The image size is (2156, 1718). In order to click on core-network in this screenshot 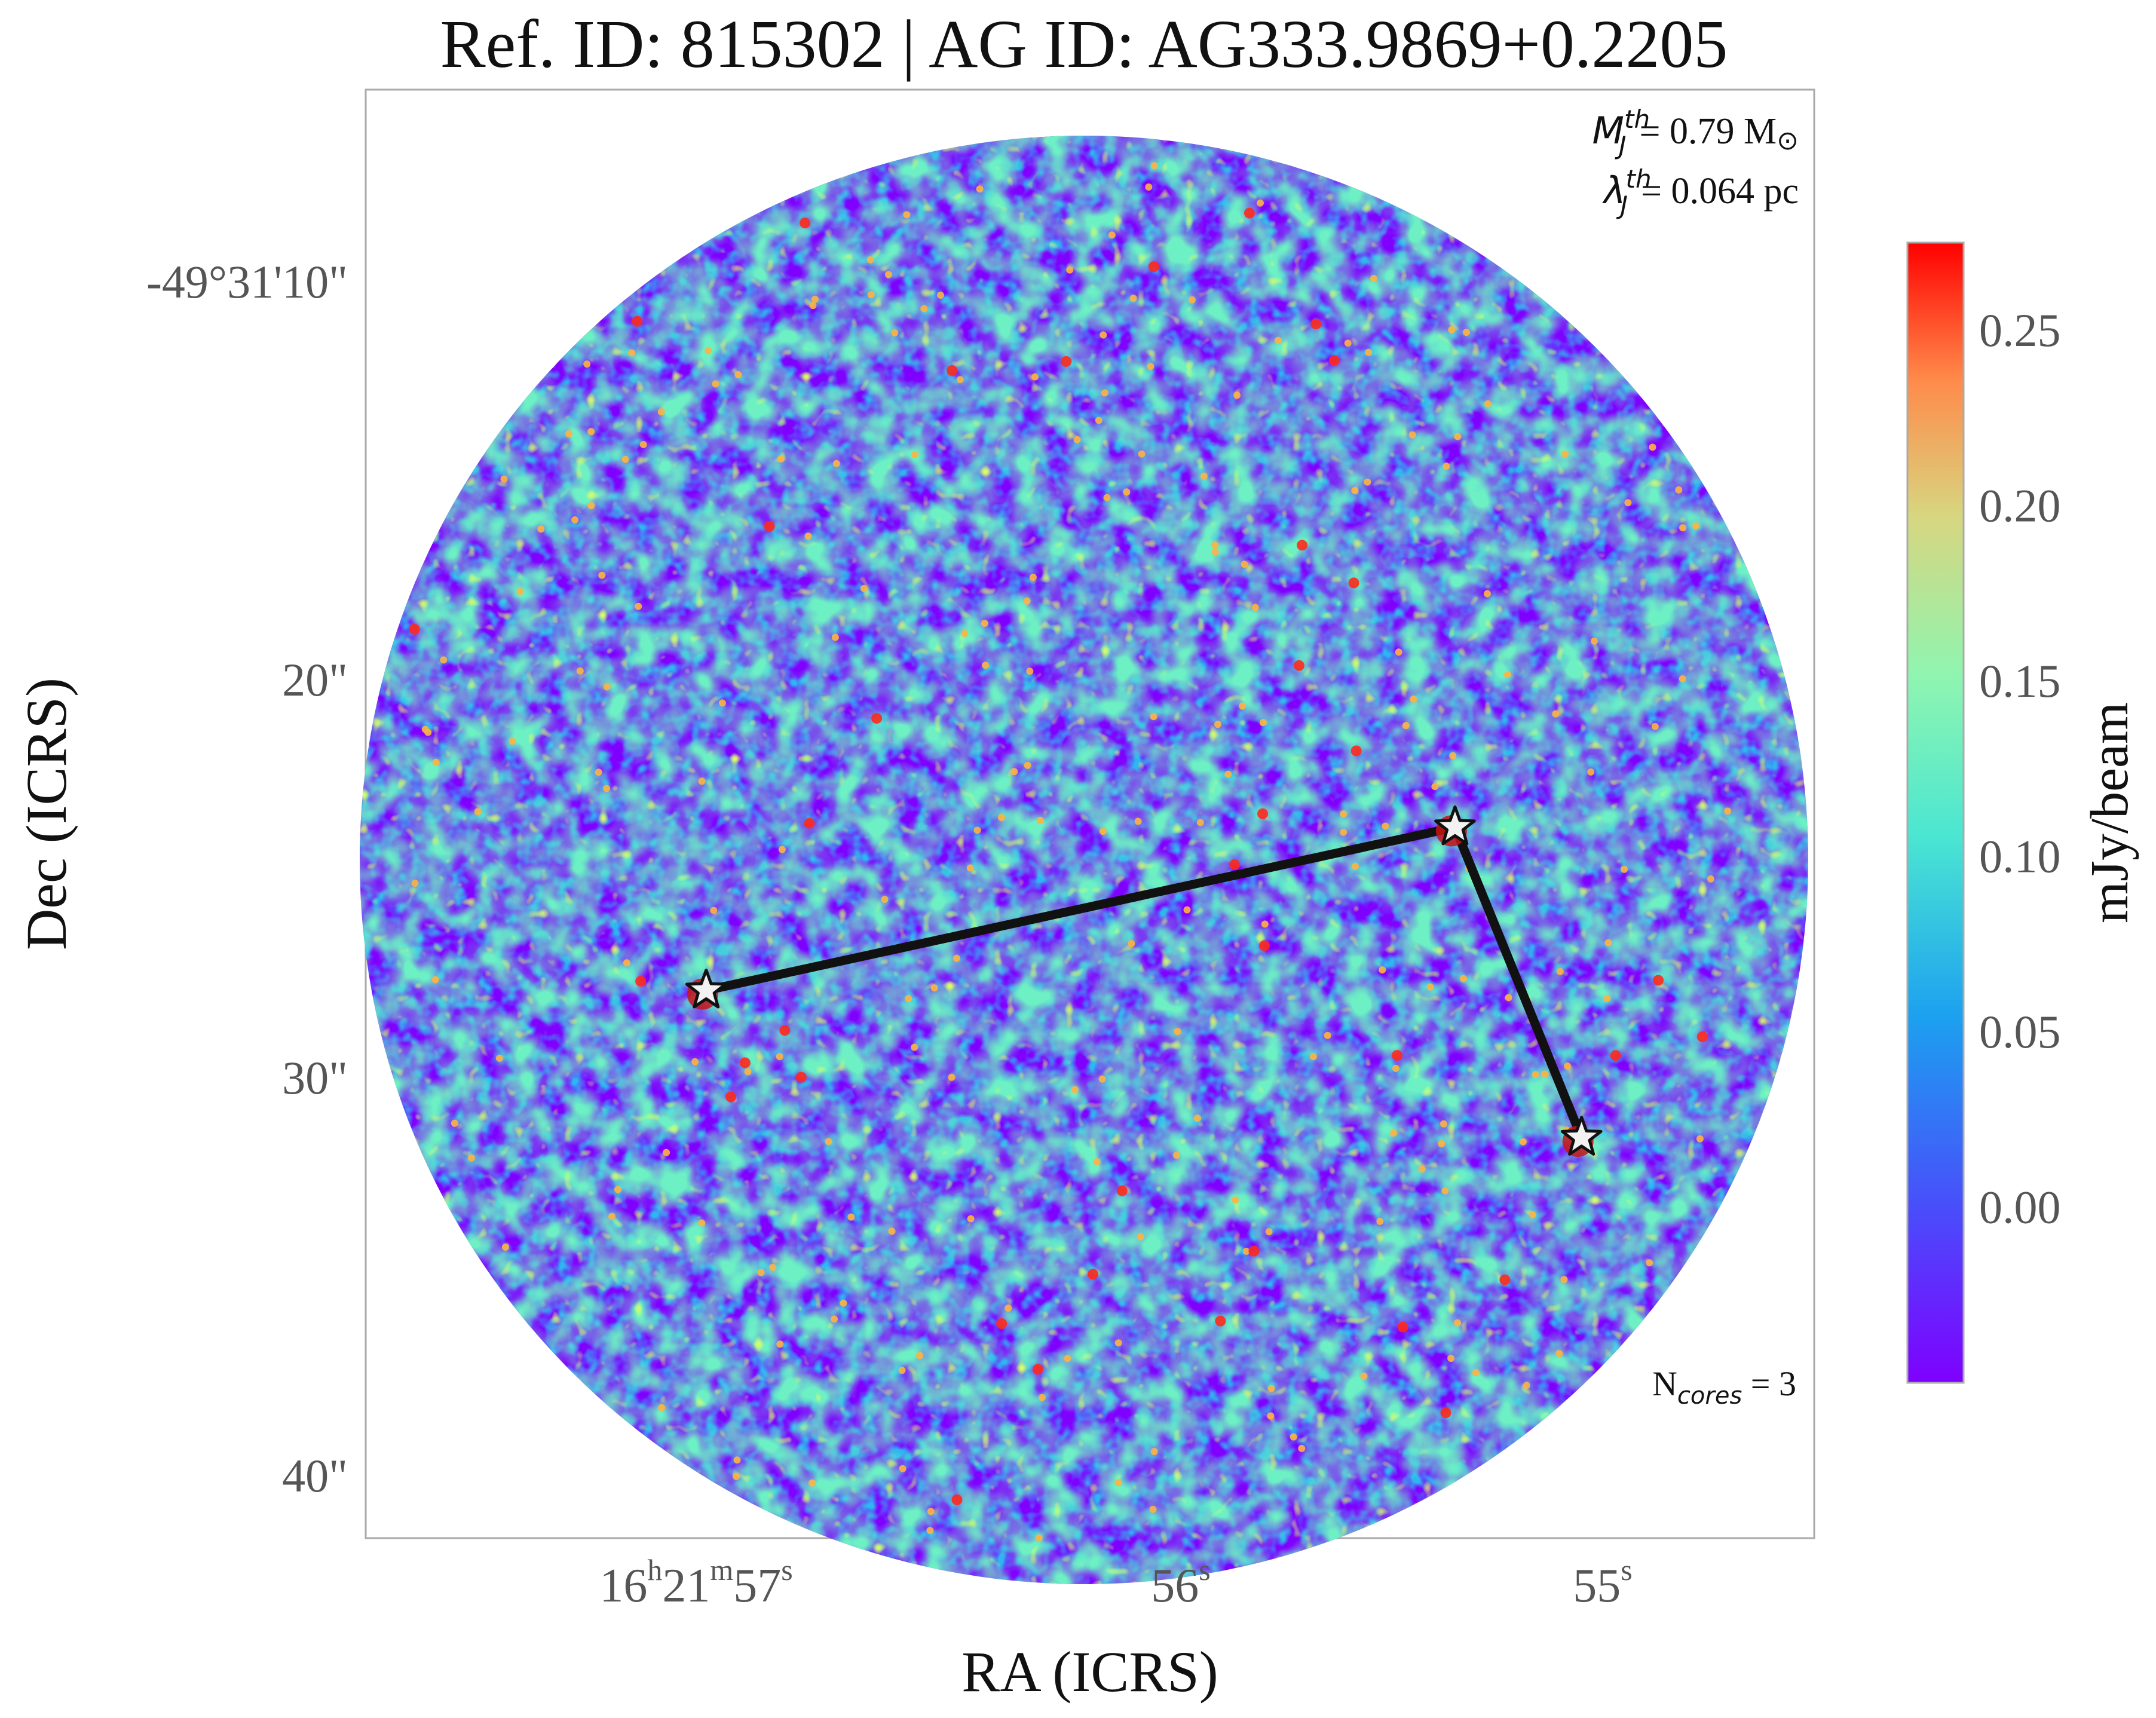, I will do `click(1144, 981)`.